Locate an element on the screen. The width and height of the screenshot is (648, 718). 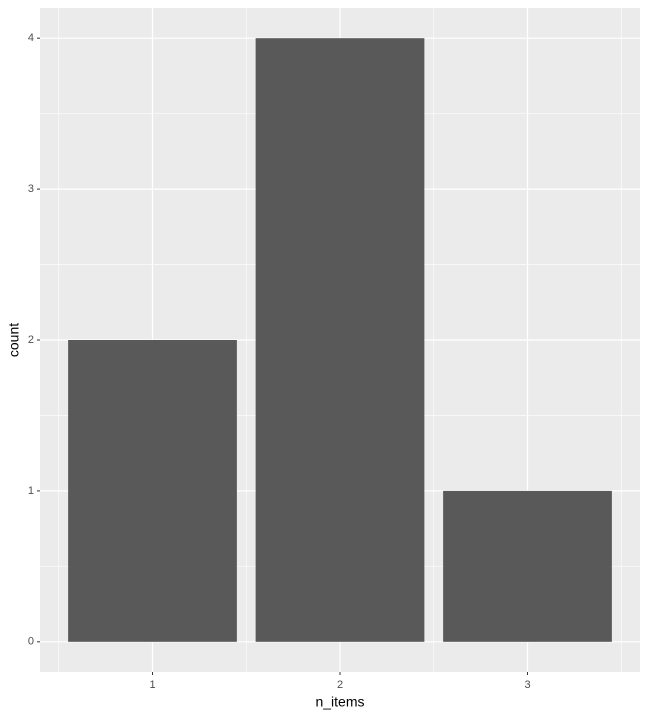
x-tick-label: 3 is located at coordinates (527, 685).